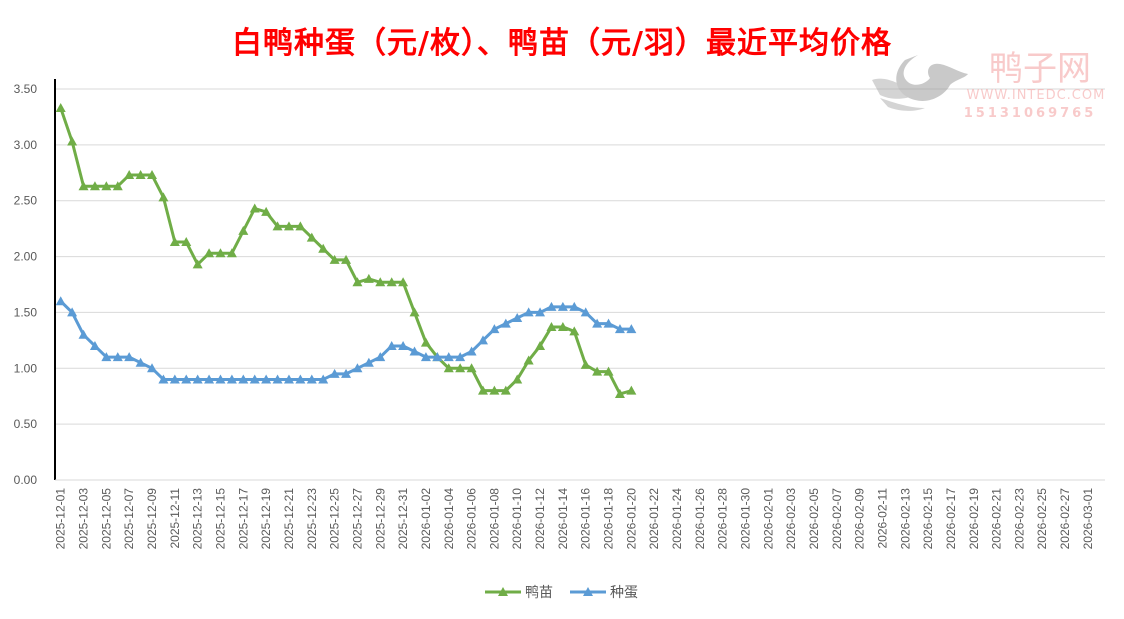 This screenshot has height=619, width=1124. I want to click on x-tick-label: 2026-01-26, so click(700, 519).